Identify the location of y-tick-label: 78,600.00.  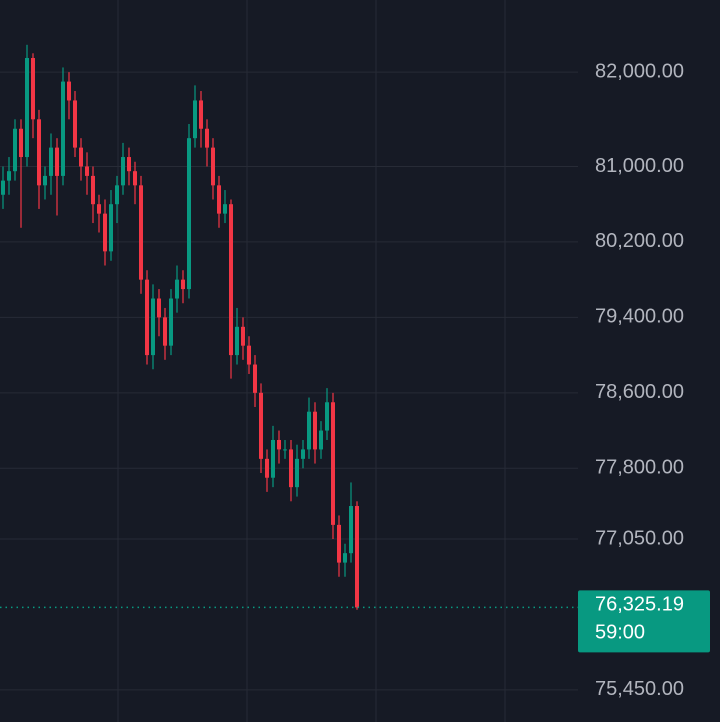
(639, 392).